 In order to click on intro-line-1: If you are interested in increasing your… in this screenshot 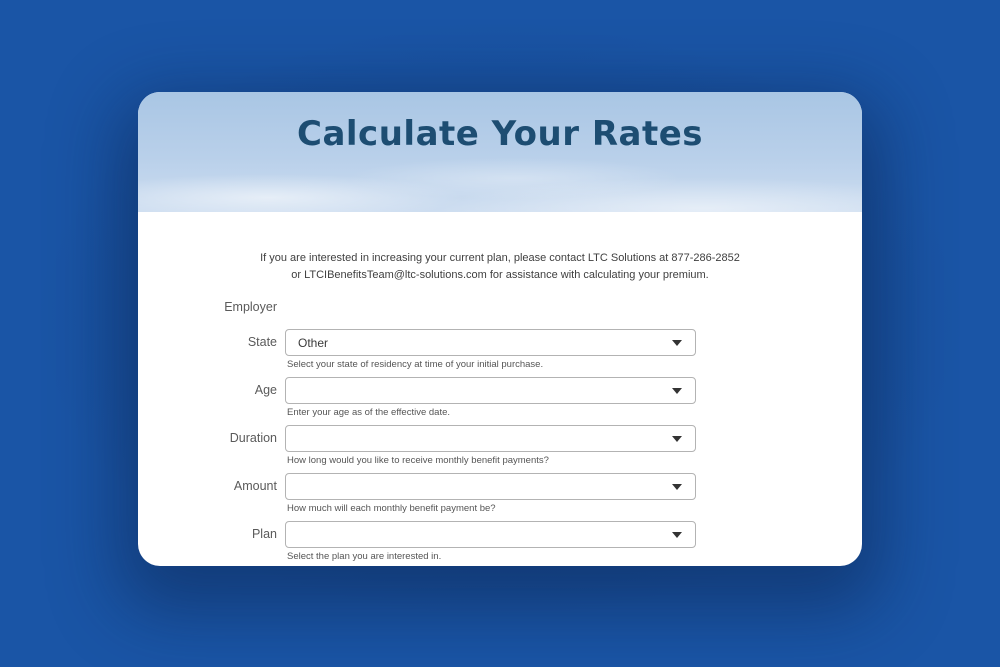, I will do `click(500, 258)`.